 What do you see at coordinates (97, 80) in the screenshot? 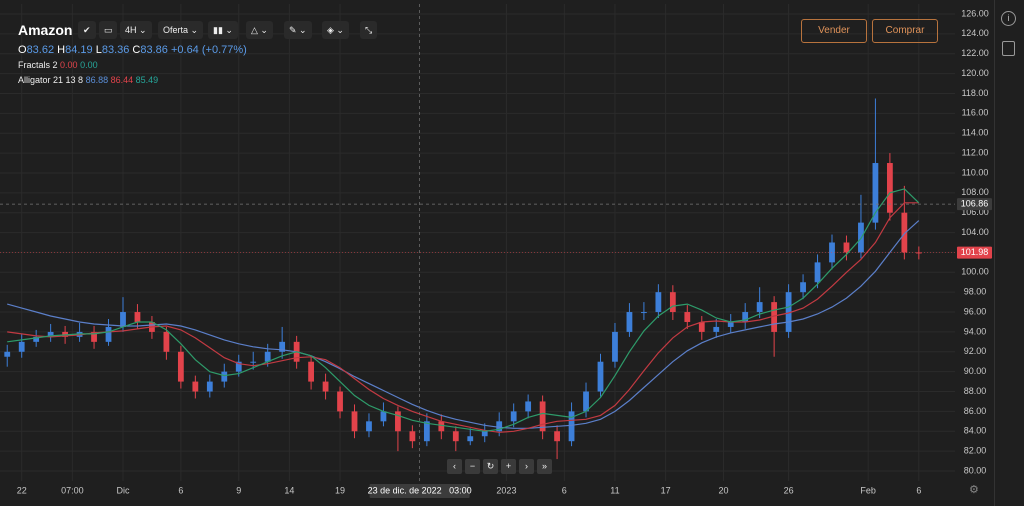
I see `indicator-value: 86.88` at bounding box center [97, 80].